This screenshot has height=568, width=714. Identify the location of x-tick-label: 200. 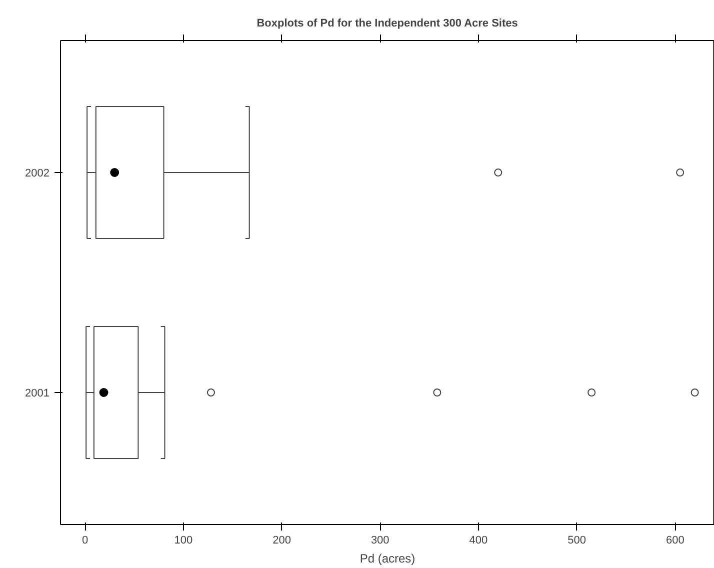
(281, 540).